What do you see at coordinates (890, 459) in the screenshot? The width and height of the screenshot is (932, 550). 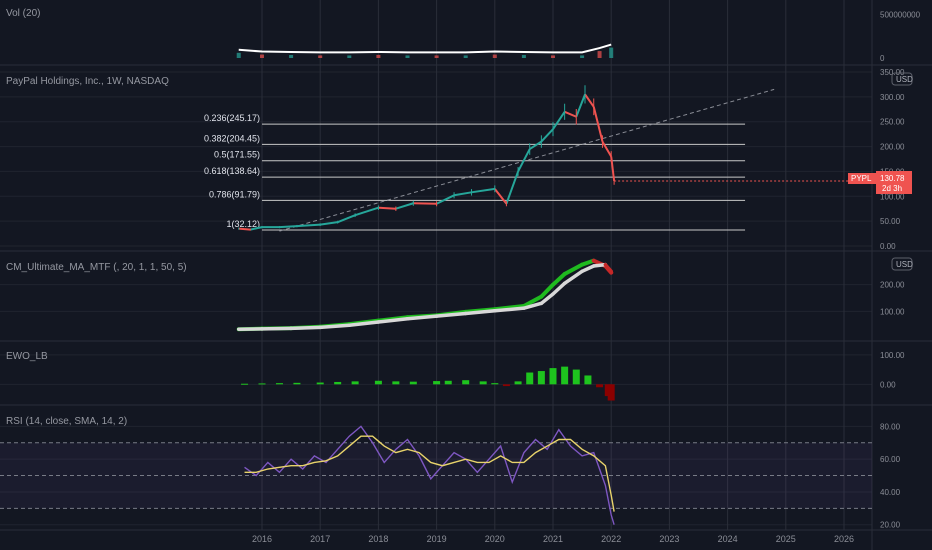 I see `price-axis-label: 60.00` at bounding box center [890, 459].